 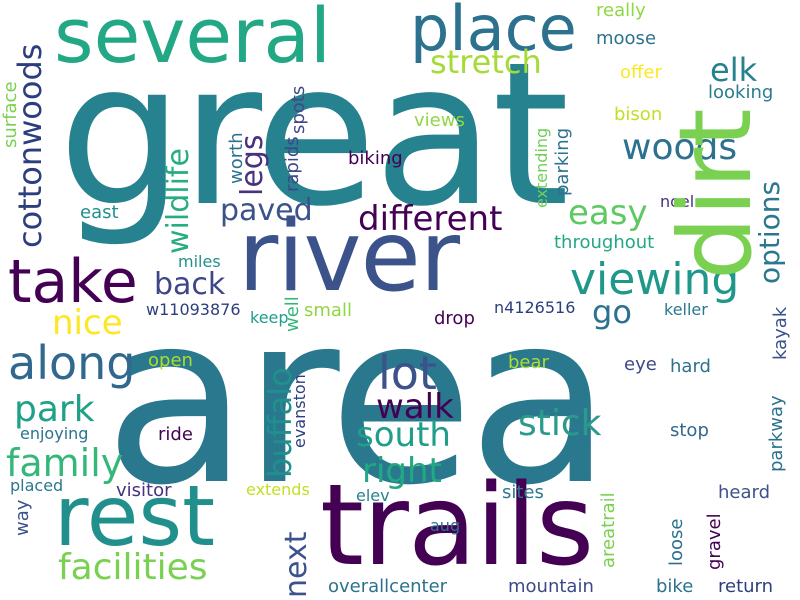 What do you see at coordinates (292, 164) in the screenshot?
I see `word-rapids: rapids` at bounding box center [292, 164].